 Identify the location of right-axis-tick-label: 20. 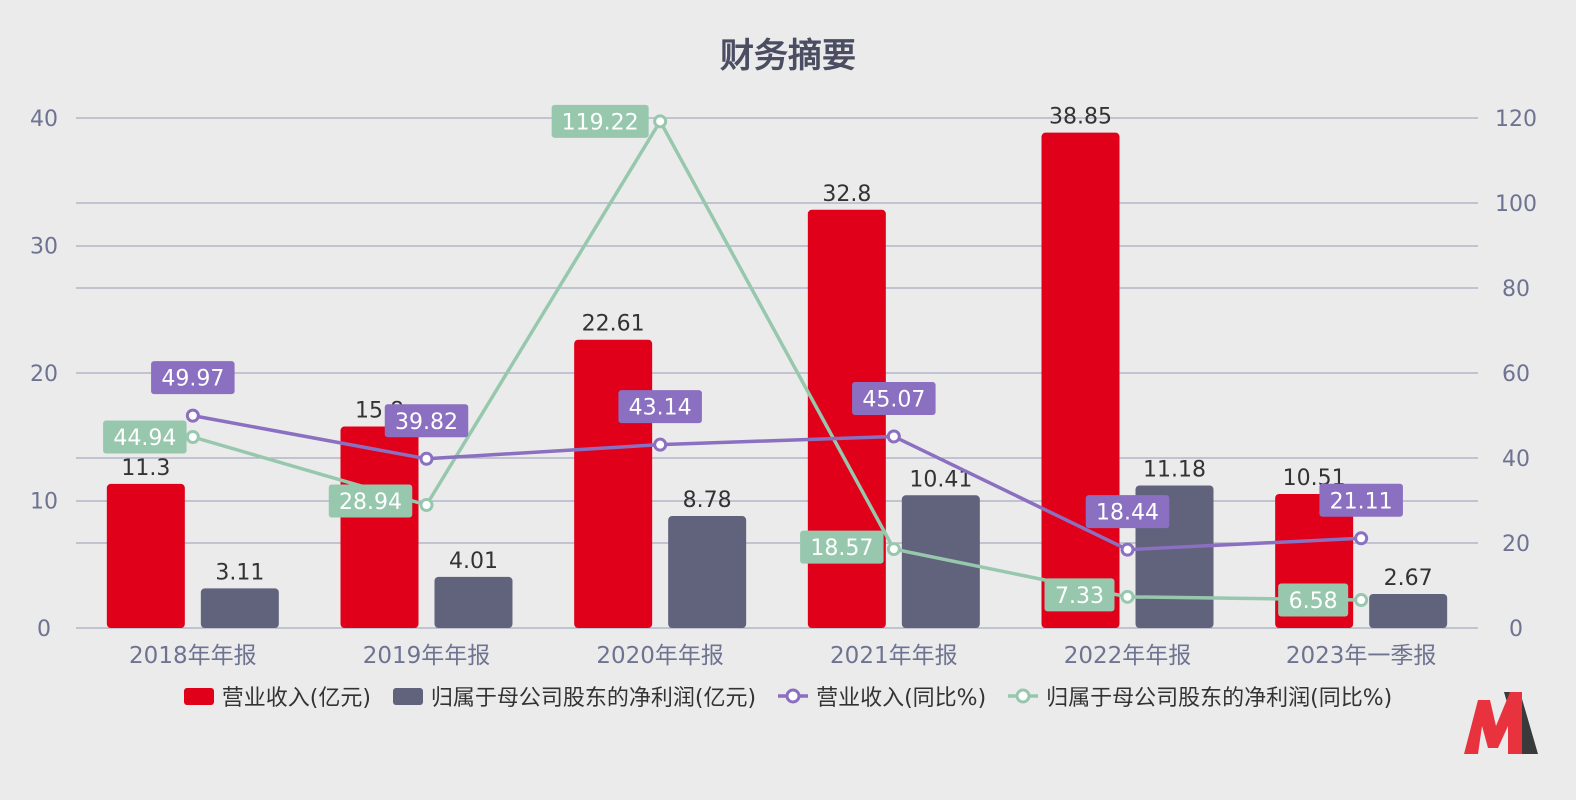
(1516, 544).